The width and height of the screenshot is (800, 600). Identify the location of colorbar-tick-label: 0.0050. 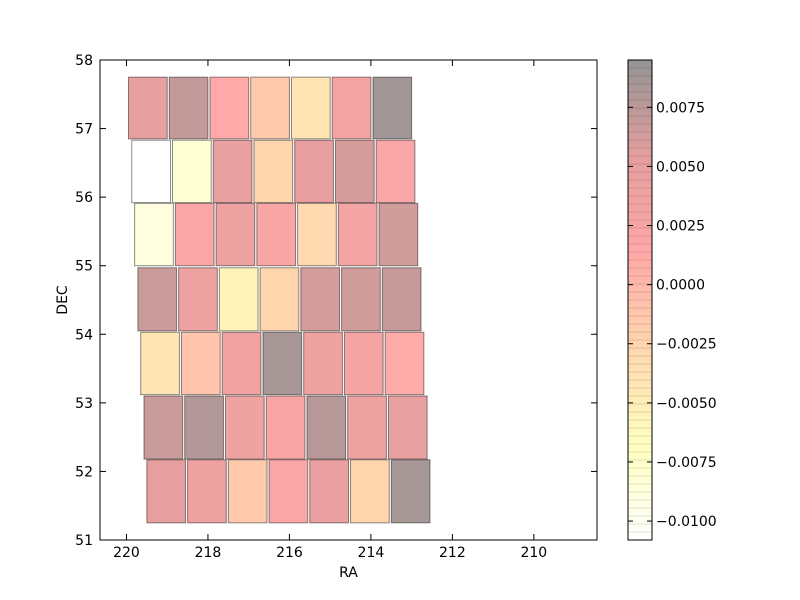
(680, 167).